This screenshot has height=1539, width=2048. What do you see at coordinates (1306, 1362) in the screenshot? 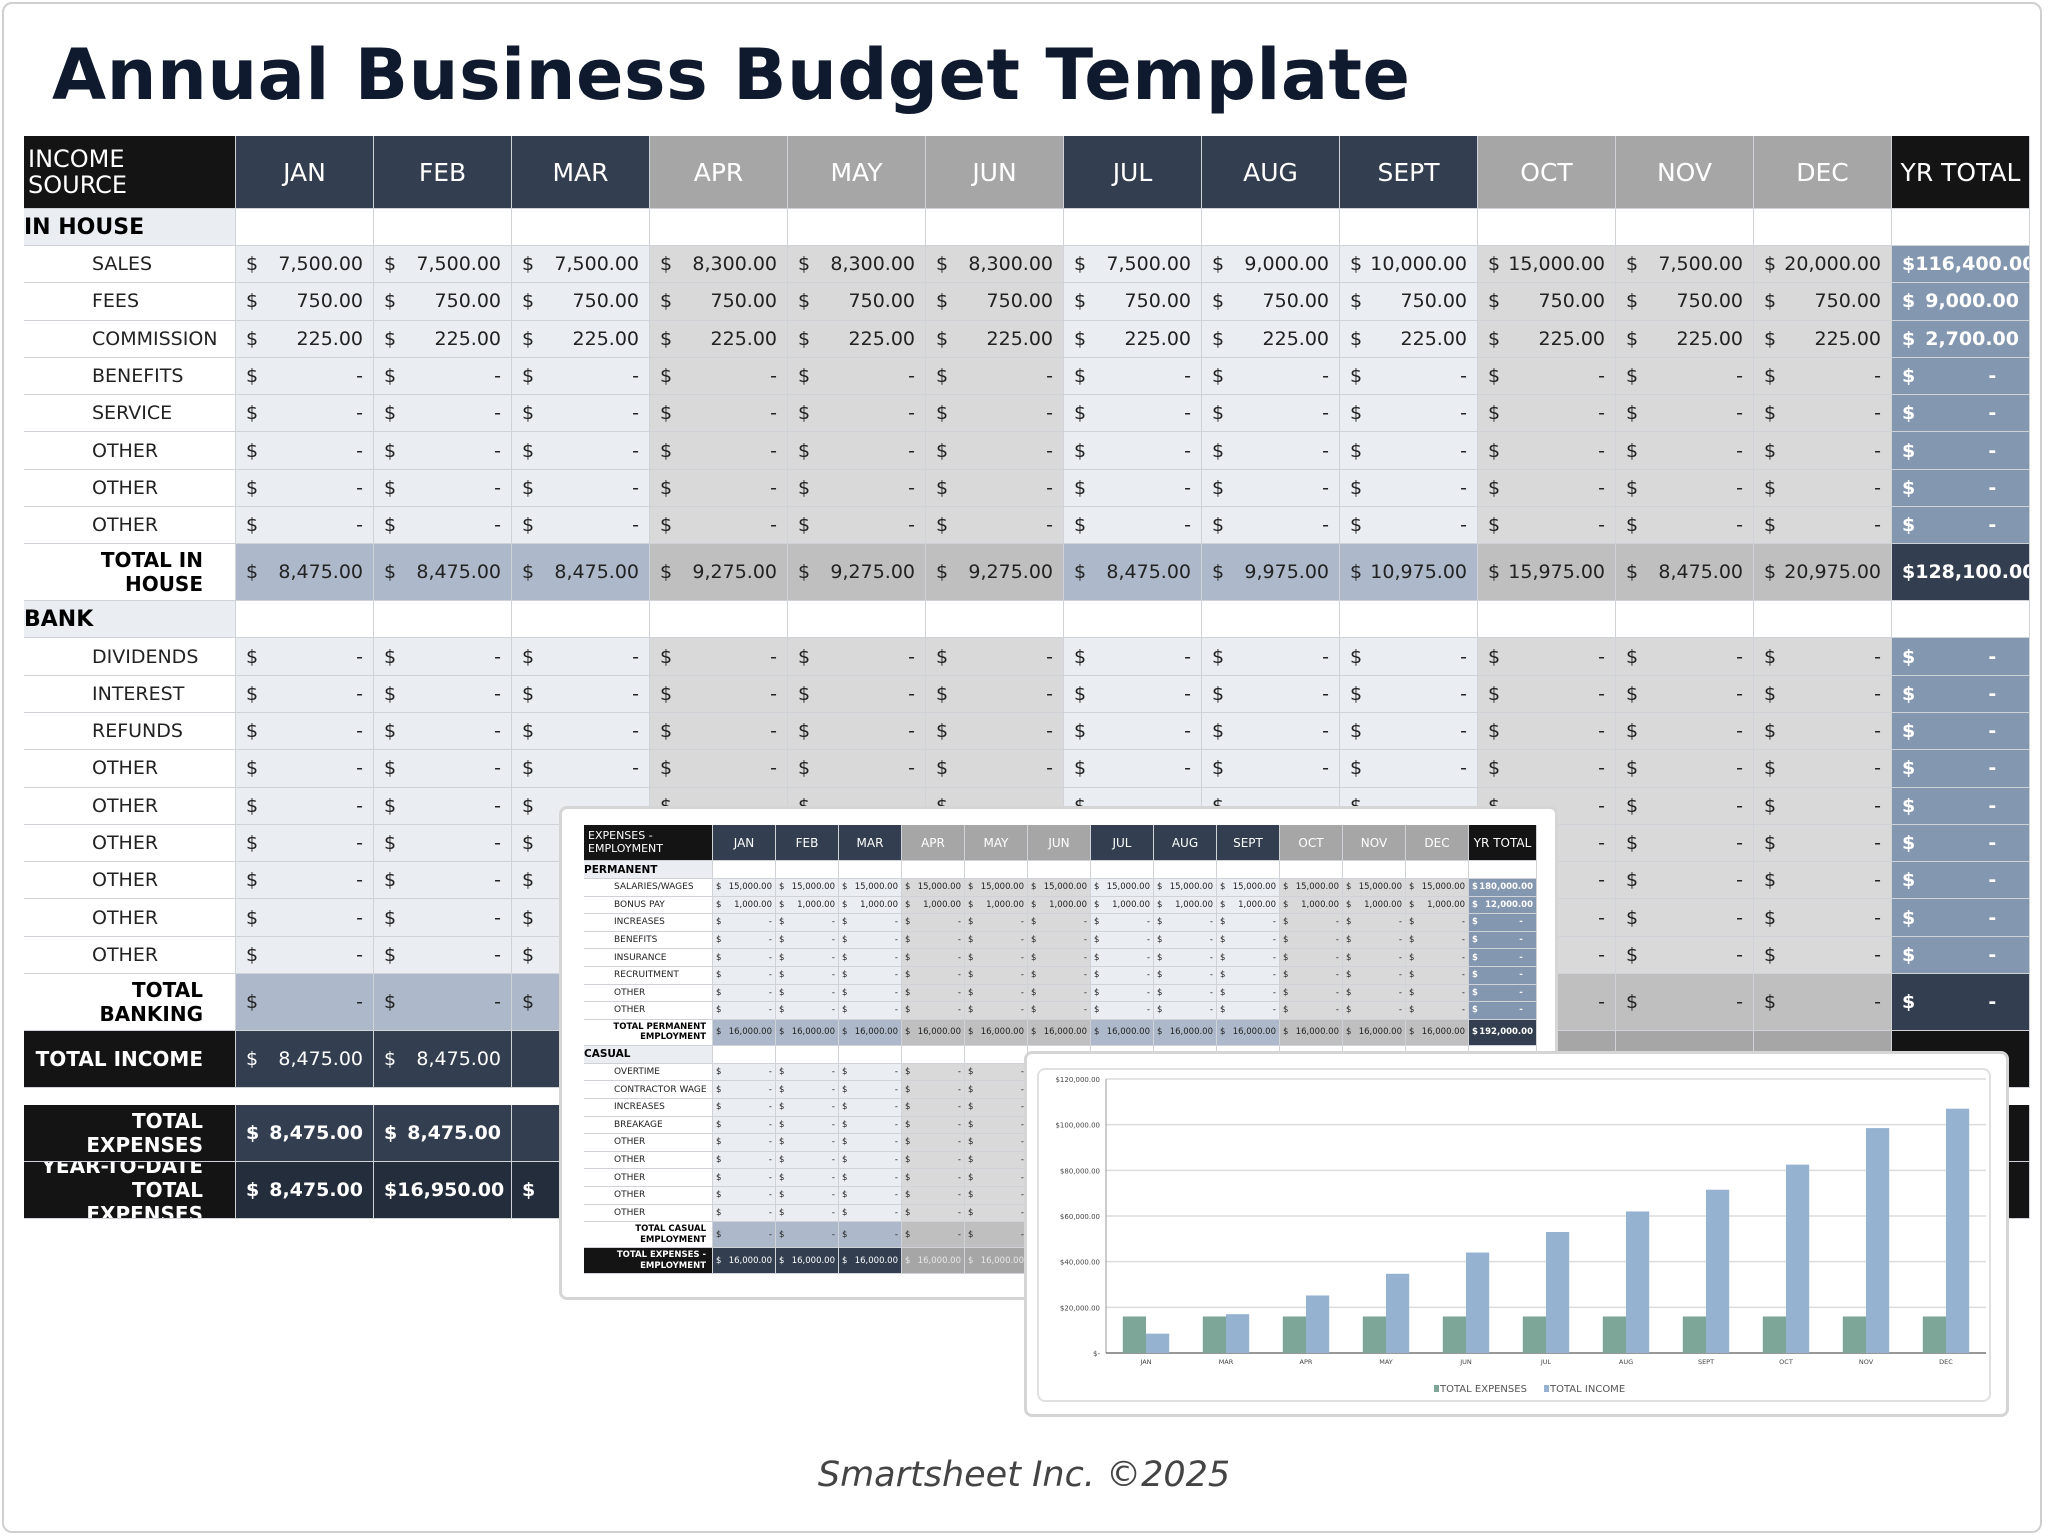
I see `x-tick-label: APR` at bounding box center [1306, 1362].